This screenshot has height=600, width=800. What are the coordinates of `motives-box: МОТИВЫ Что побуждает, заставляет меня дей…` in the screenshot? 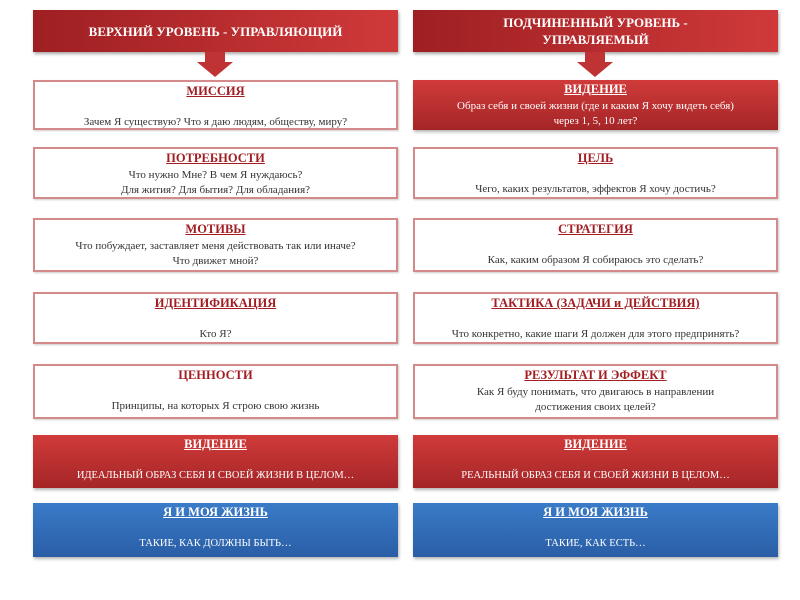 It's located at (215, 245).